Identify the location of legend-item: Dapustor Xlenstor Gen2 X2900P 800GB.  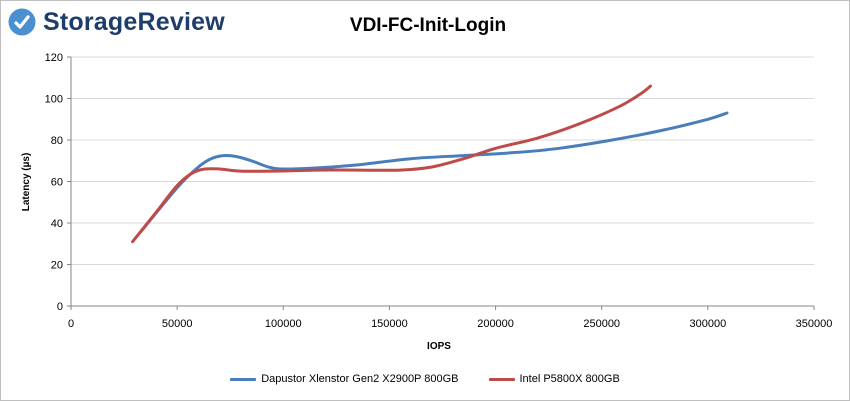
(344, 379).